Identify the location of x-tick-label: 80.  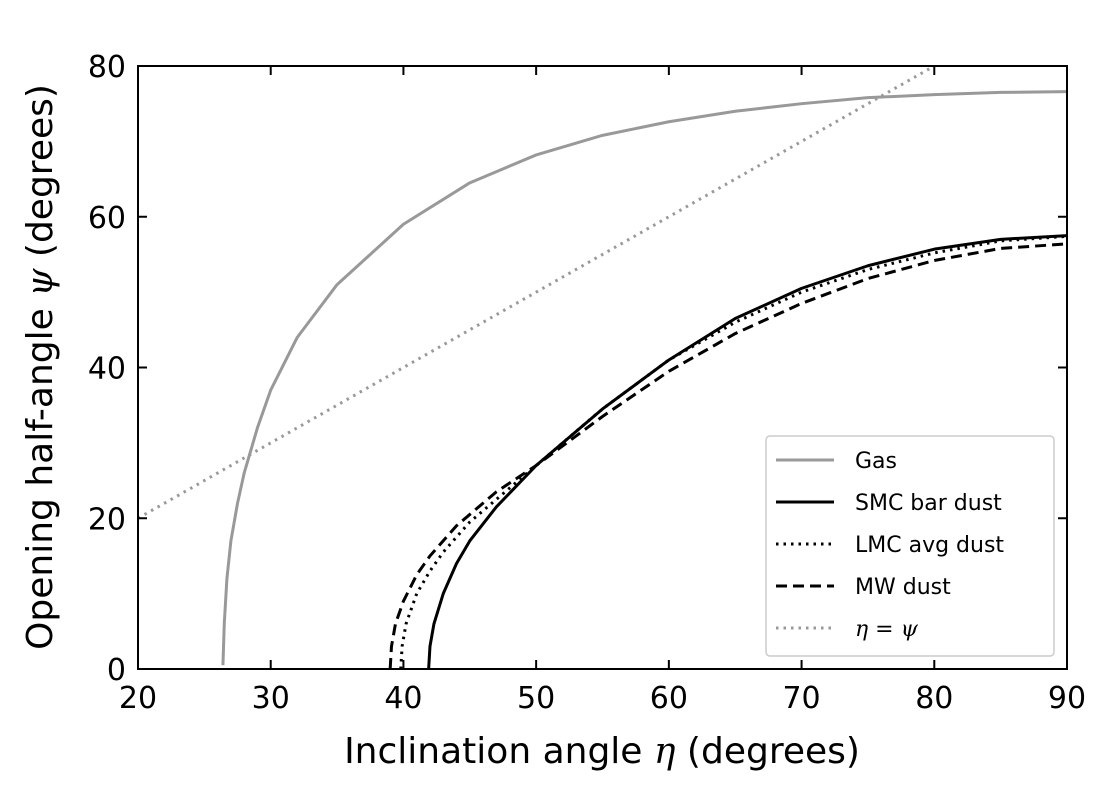
(934, 698).